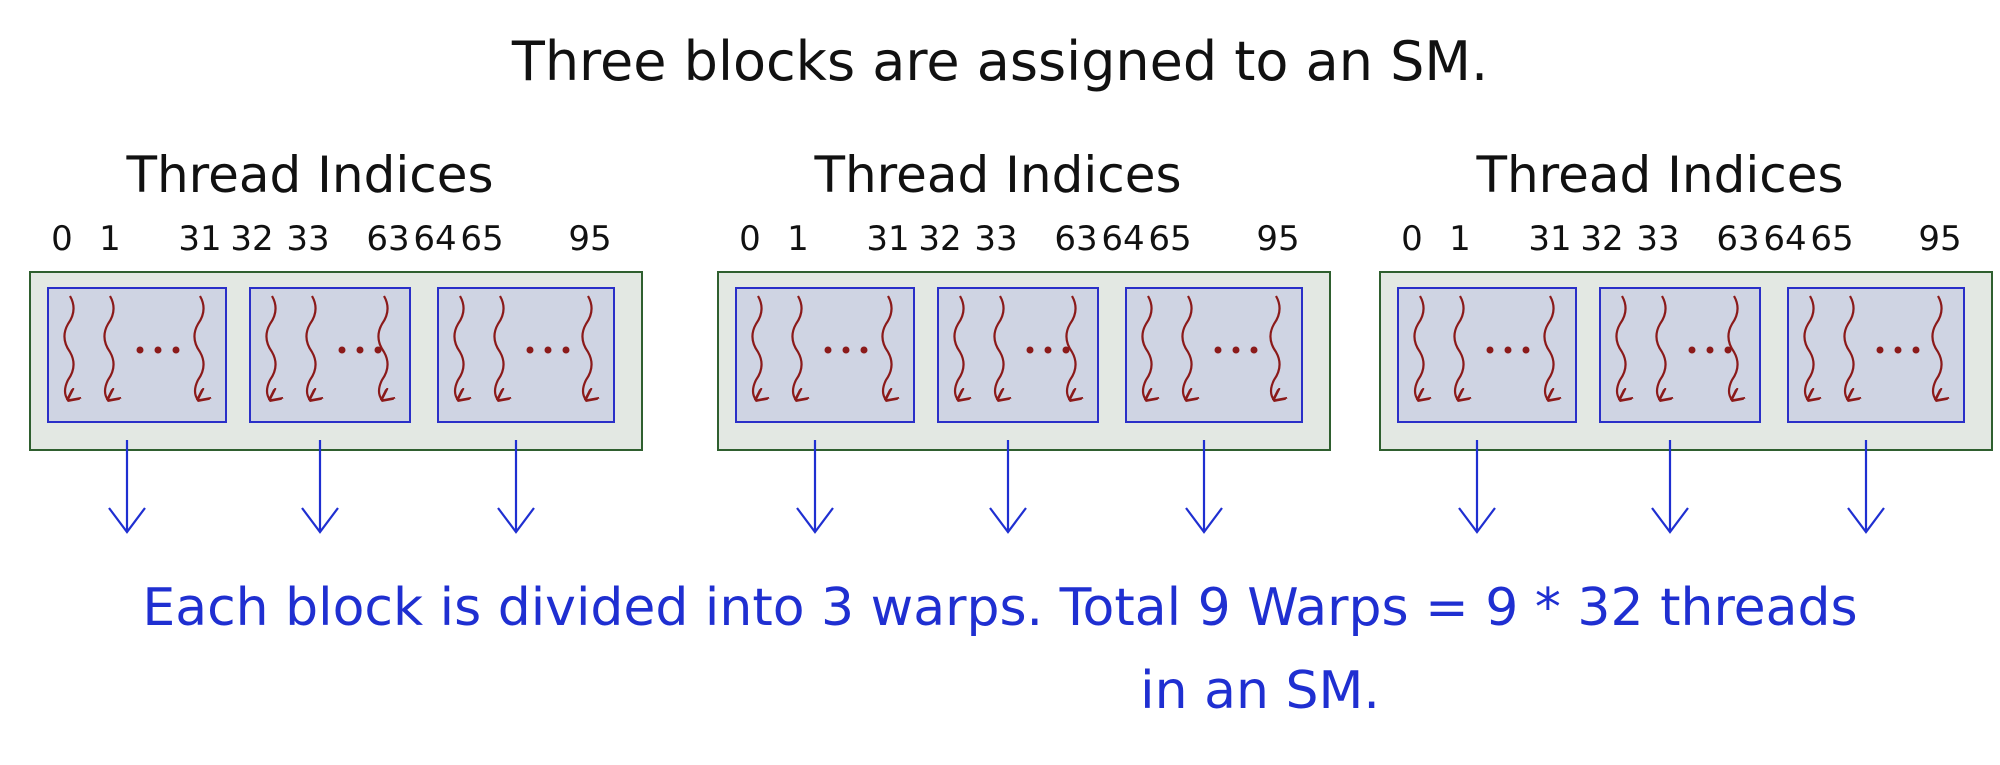 The width and height of the screenshot is (2000, 765). I want to click on diagram-title: Three blocks are assigned to an SM., so click(999, 61).